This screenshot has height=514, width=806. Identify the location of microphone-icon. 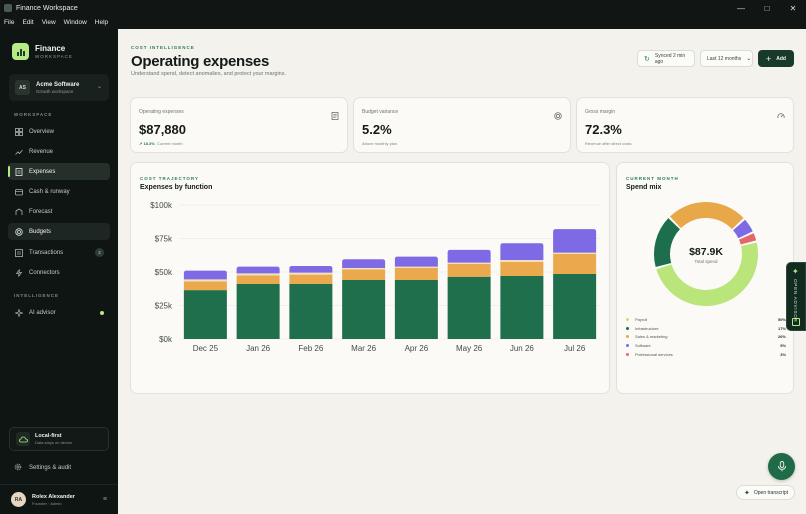
(781, 466).